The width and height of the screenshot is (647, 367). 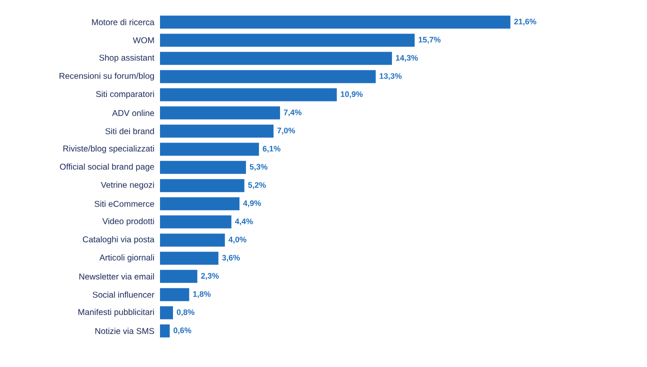 I want to click on y-tick-label: Cataloghi via posta, so click(x=118, y=240).